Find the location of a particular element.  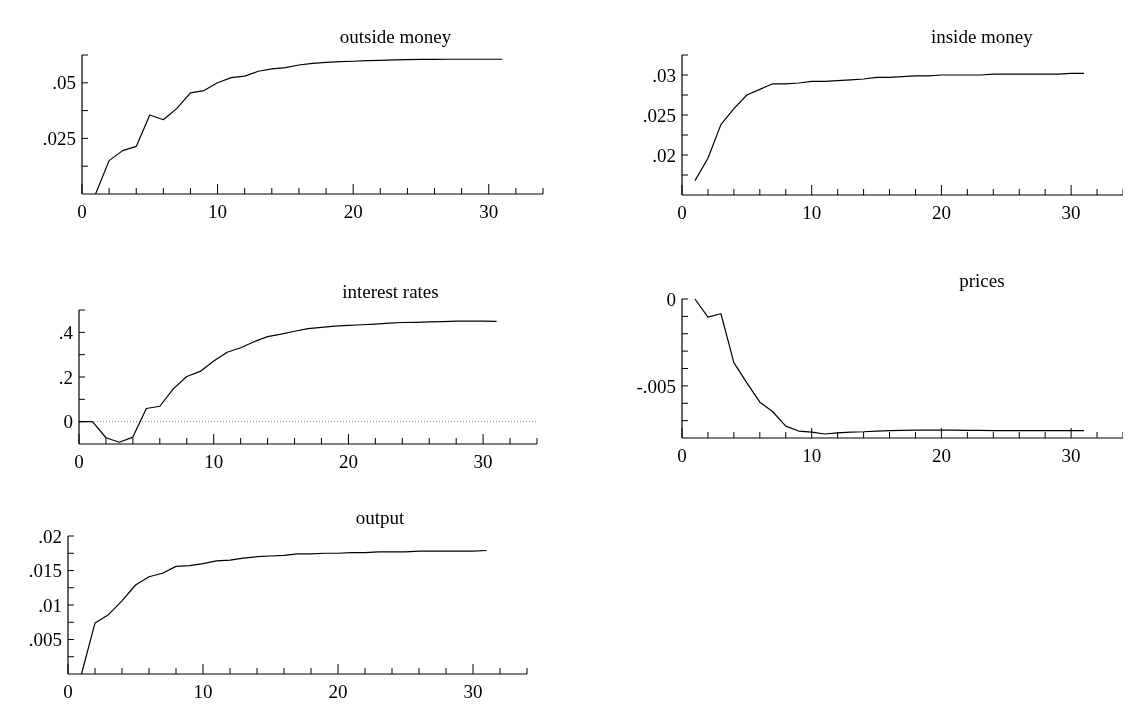

y-tick-label: .03 is located at coordinates (664, 75).